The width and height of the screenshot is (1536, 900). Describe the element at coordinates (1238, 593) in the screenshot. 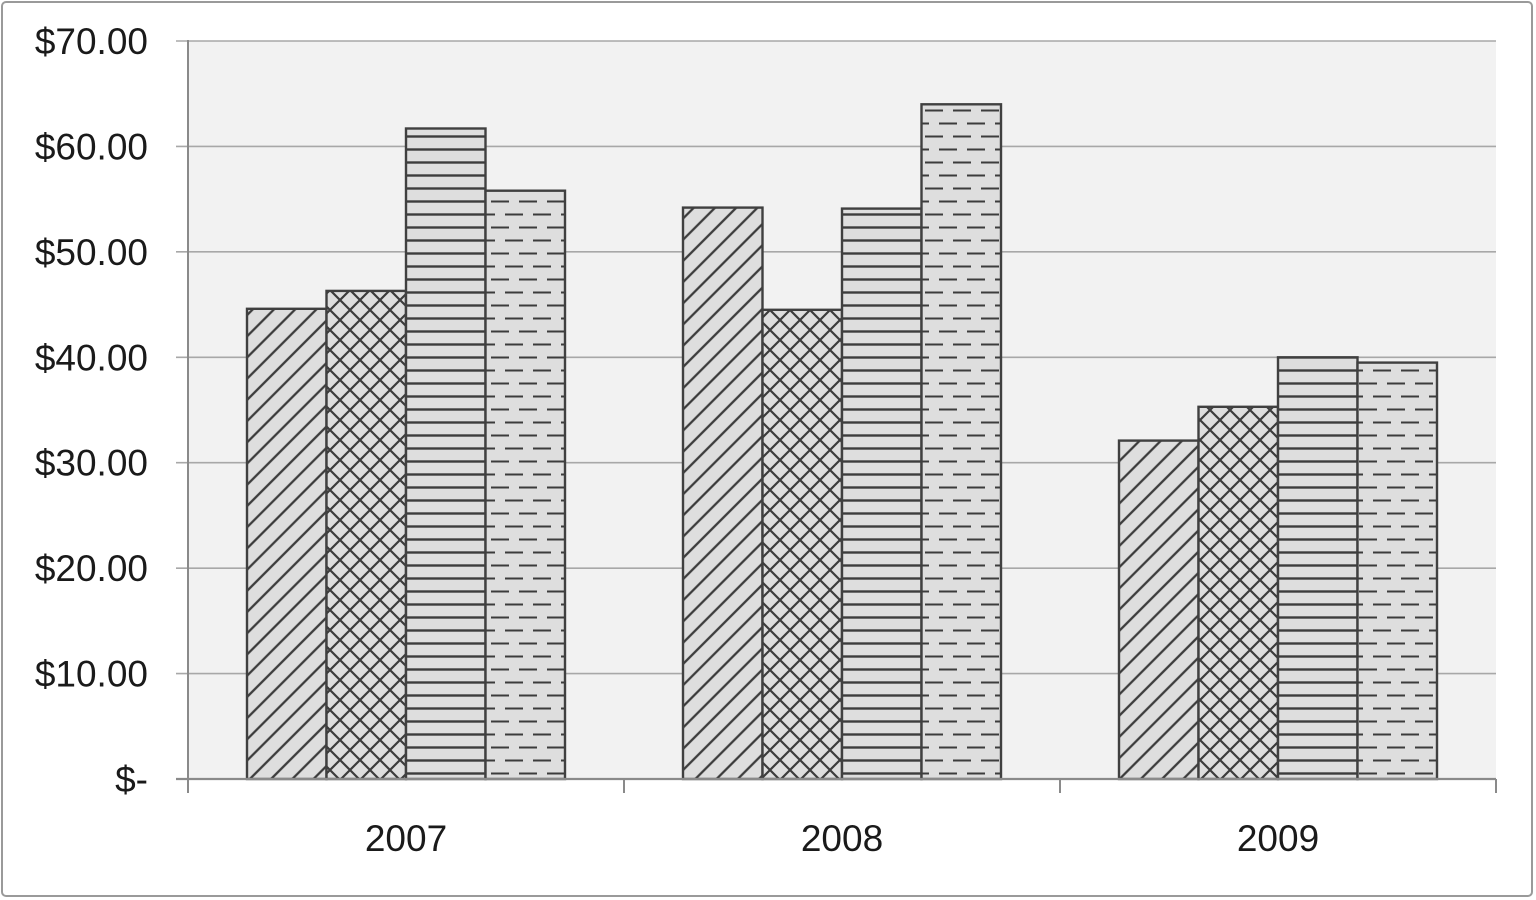

I see `bar-2009-crosshatch` at that location.